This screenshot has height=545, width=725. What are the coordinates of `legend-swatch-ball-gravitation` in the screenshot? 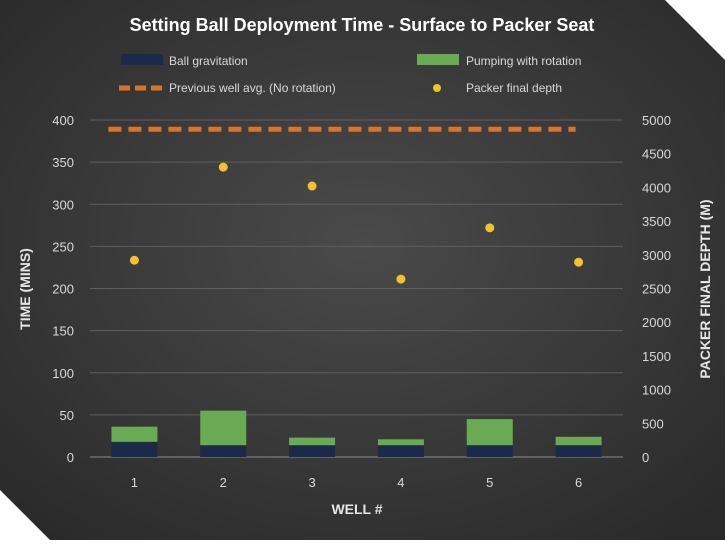 It's located at (142, 59).